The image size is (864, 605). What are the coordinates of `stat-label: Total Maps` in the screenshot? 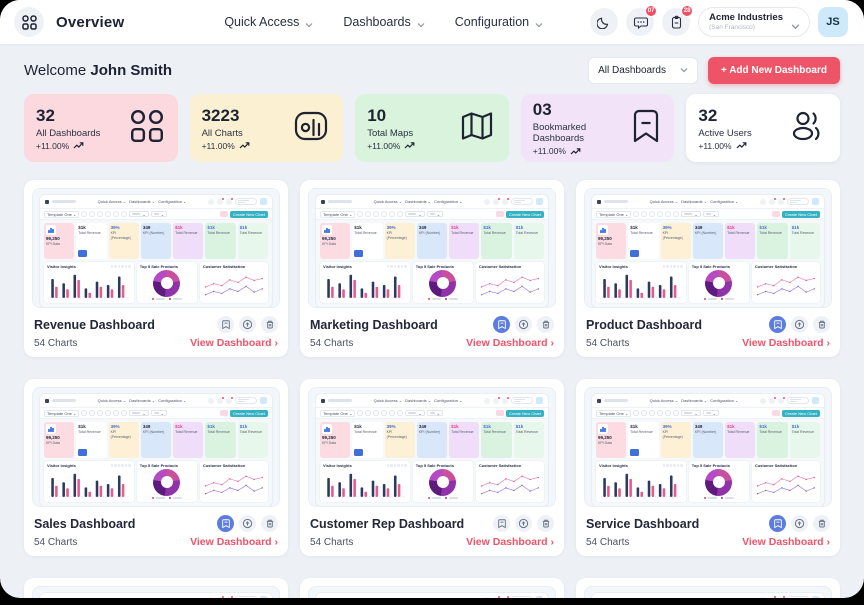 It's located at (390, 133).